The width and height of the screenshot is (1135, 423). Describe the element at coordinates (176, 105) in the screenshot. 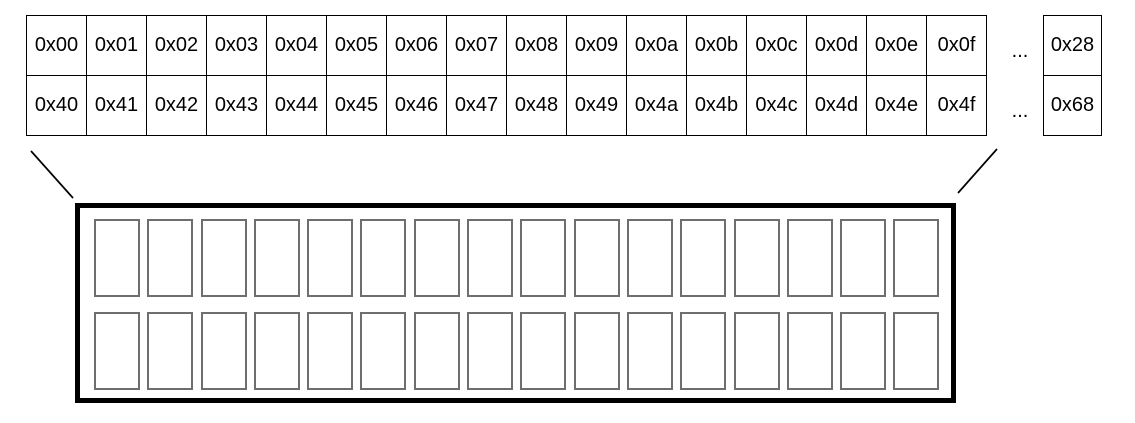

I see `address-cell: 0x42` at that location.